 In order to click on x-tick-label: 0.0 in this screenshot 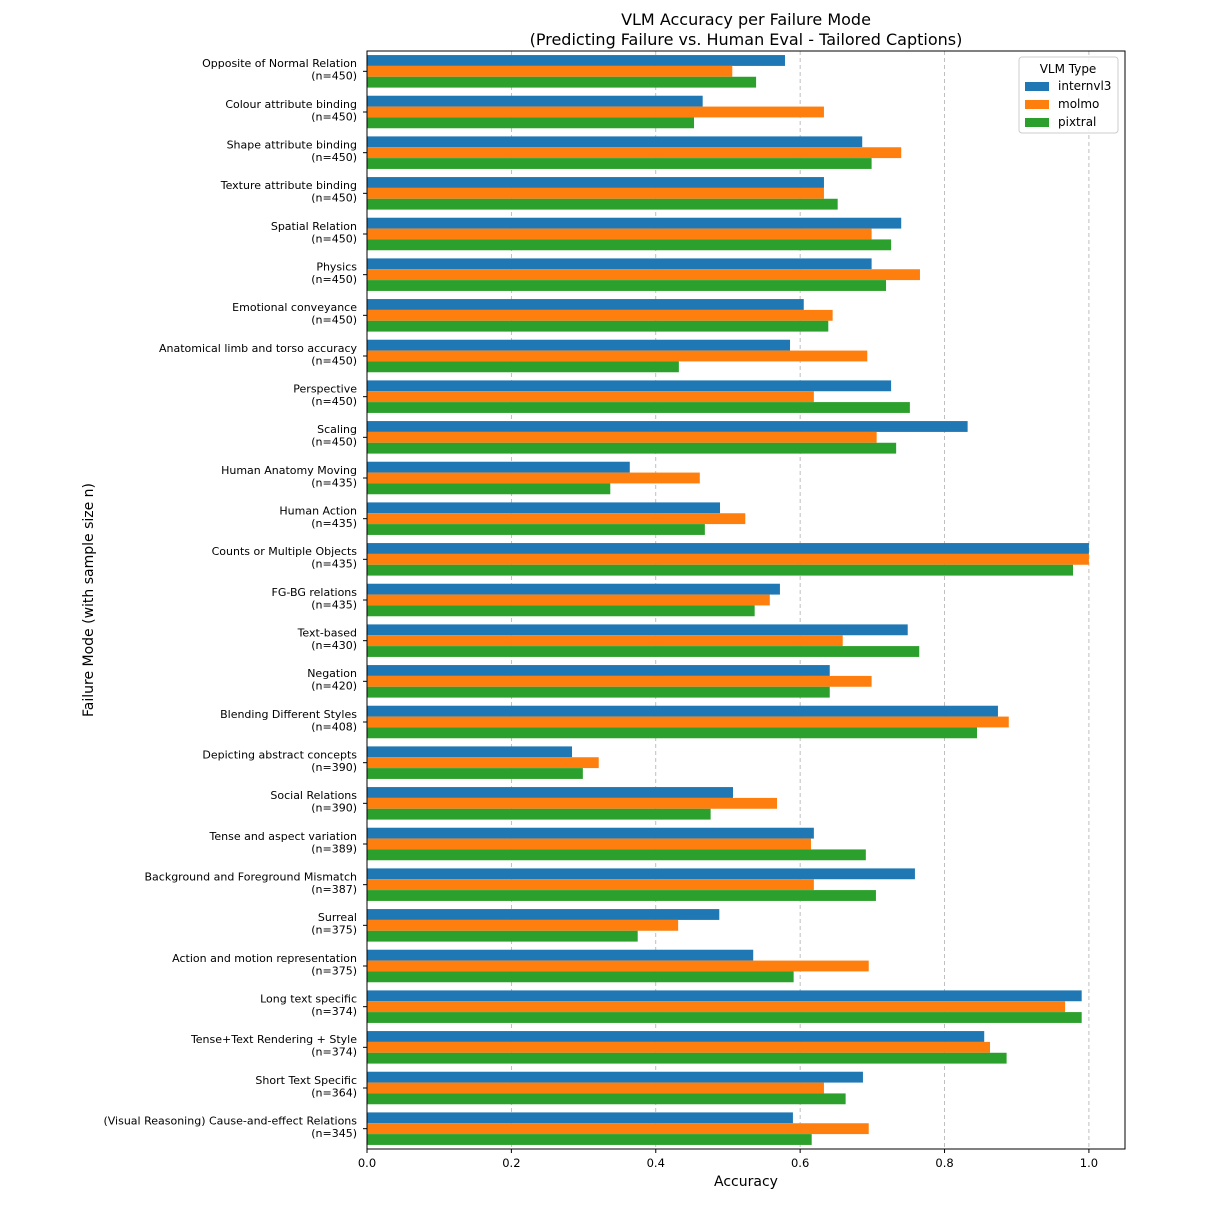, I will do `click(367, 1163)`.